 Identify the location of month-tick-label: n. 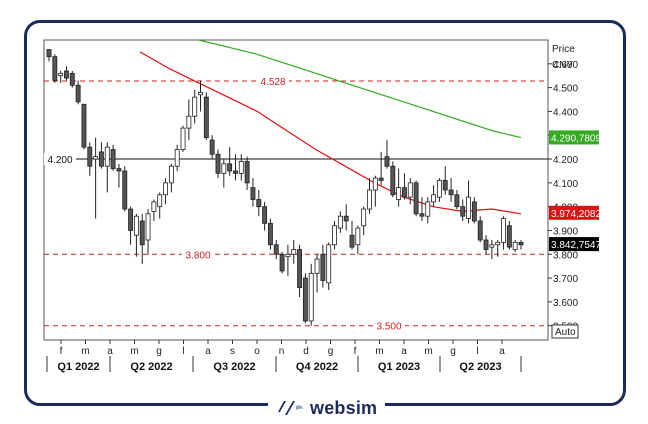
(282, 351).